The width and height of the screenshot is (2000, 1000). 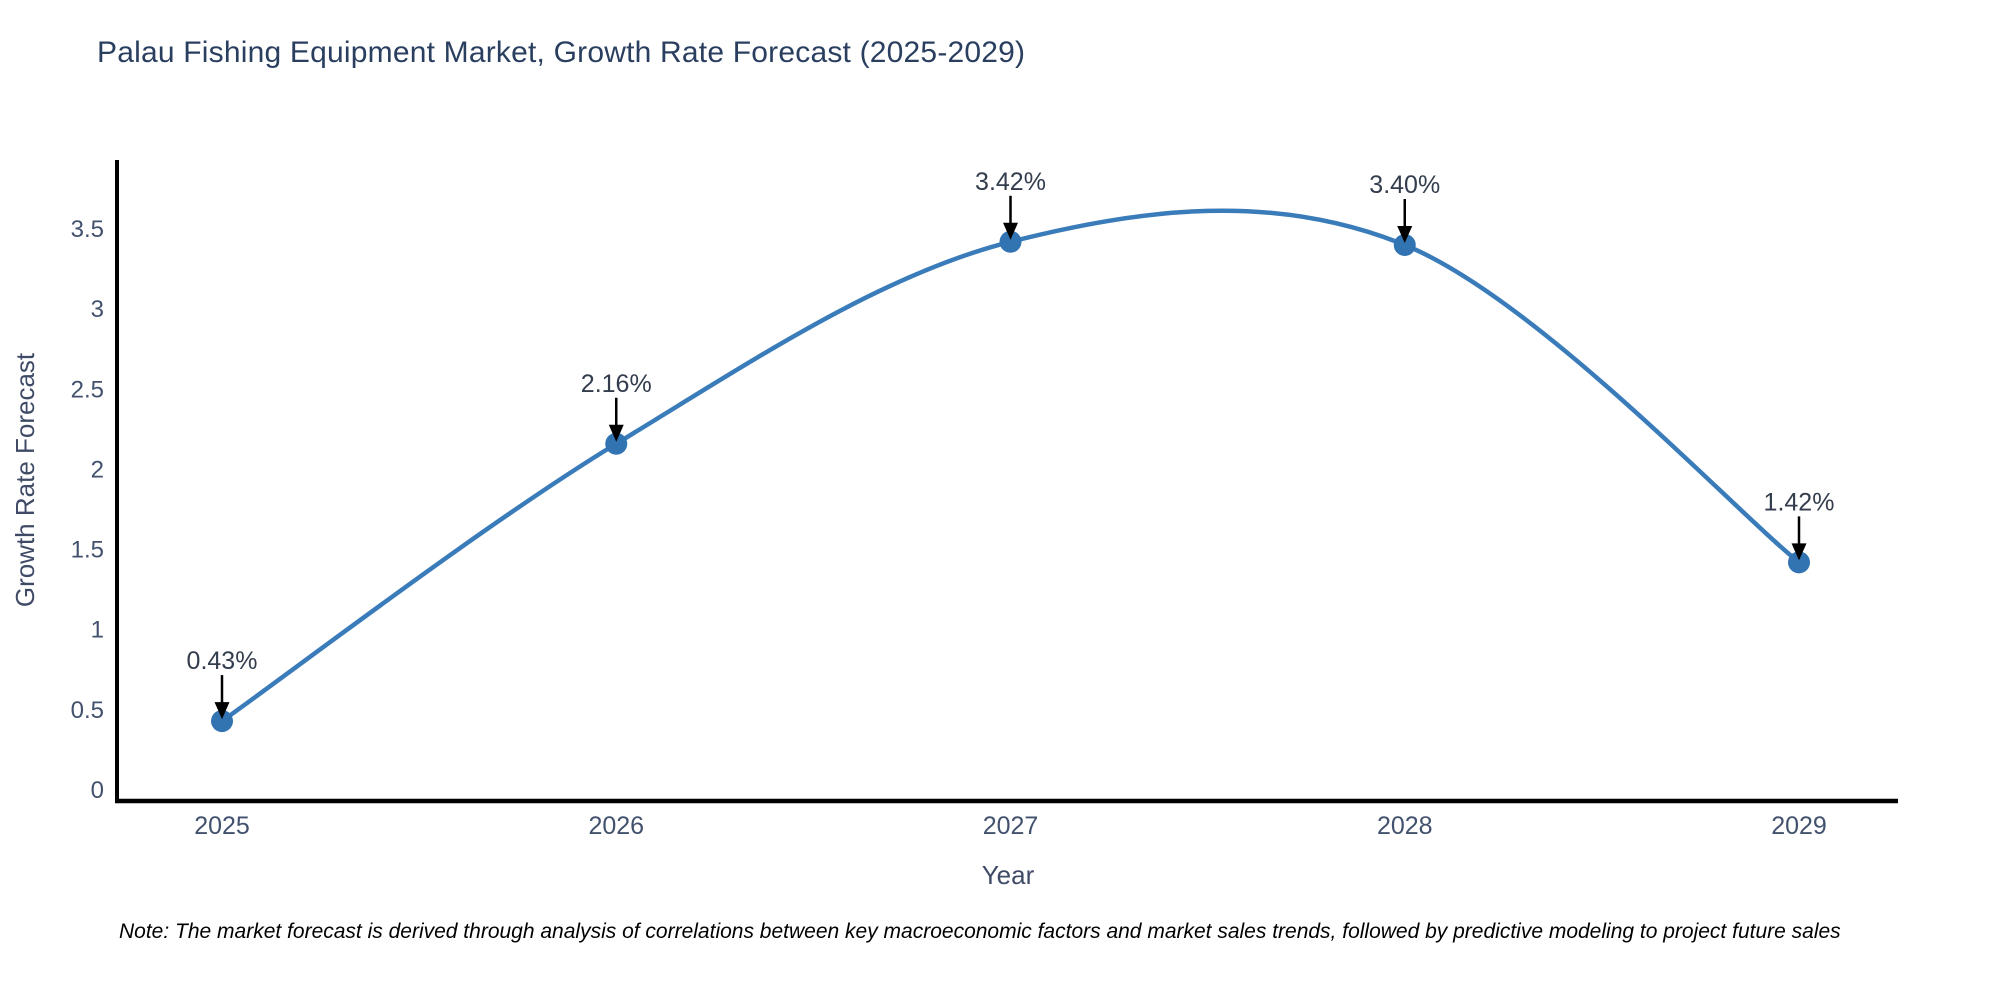 I want to click on y-tick-label: 2, so click(x=97, y=469).